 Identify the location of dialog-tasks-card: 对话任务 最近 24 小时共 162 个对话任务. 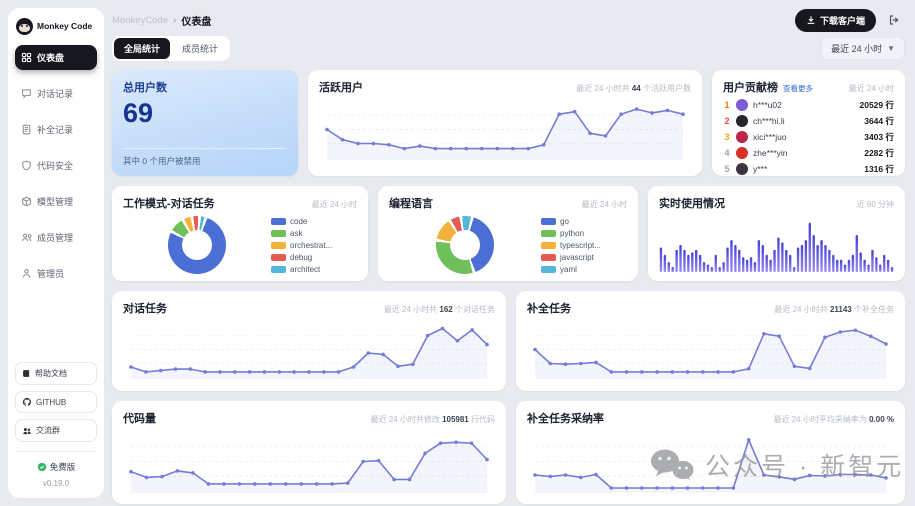
(309, 341).